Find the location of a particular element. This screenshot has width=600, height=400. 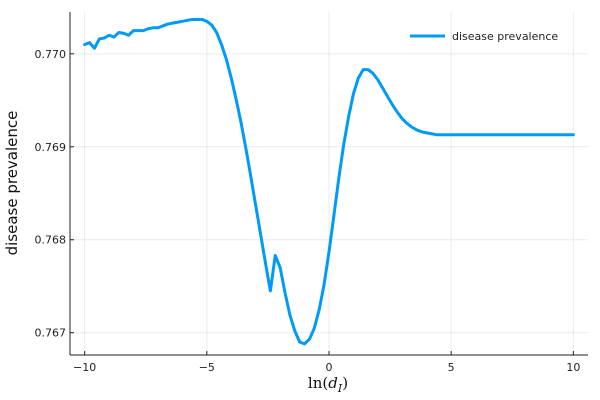

x-axis-title: ln(dI) is located at coordinates (328, 384).